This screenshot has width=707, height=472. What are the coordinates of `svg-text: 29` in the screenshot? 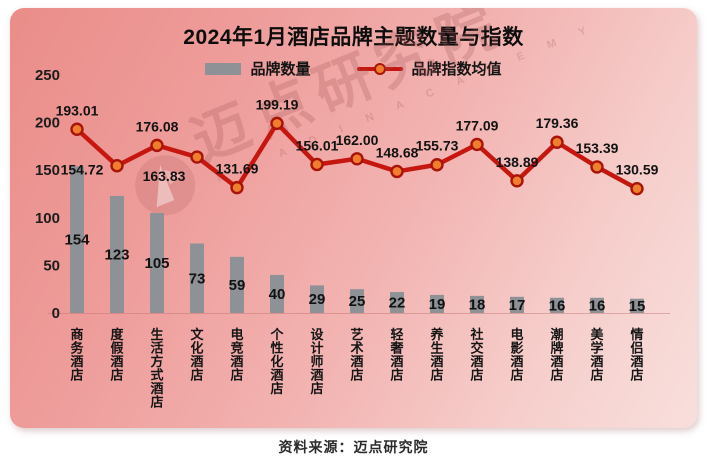 It's located at (317, 299).